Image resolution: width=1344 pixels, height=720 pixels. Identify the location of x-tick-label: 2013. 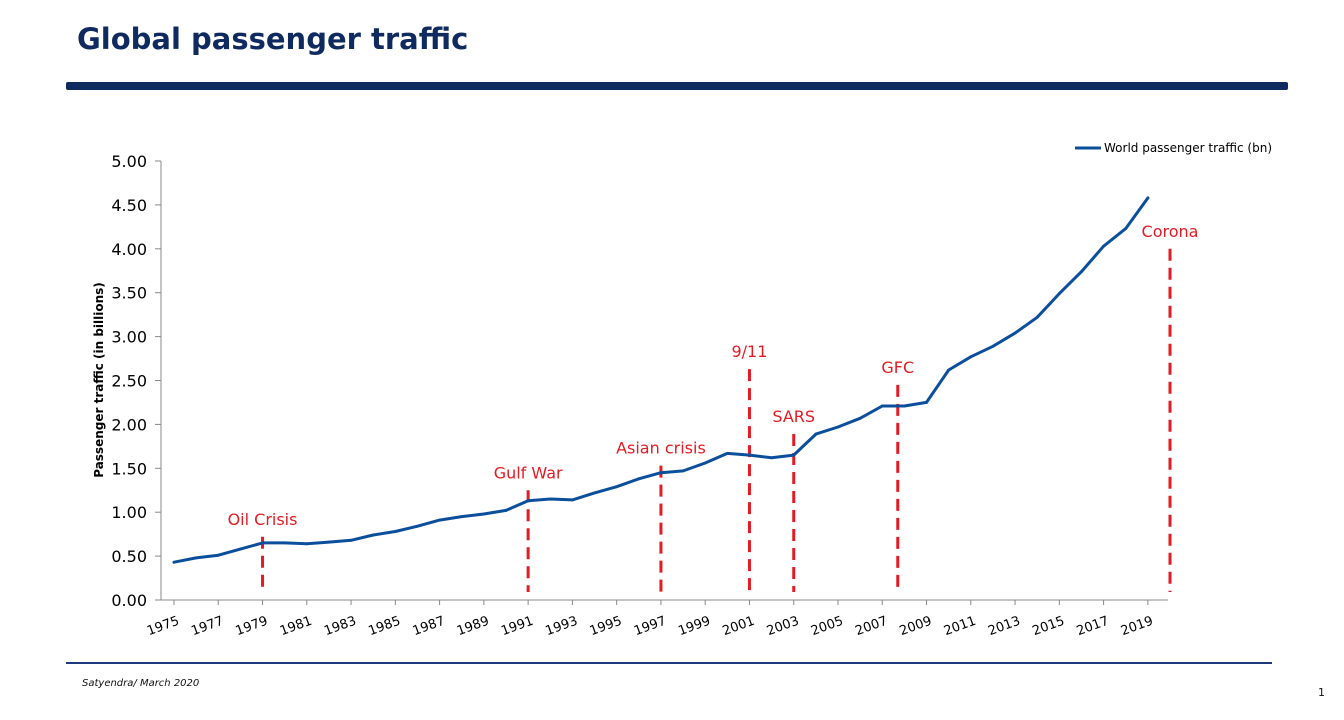
(1004, 626).